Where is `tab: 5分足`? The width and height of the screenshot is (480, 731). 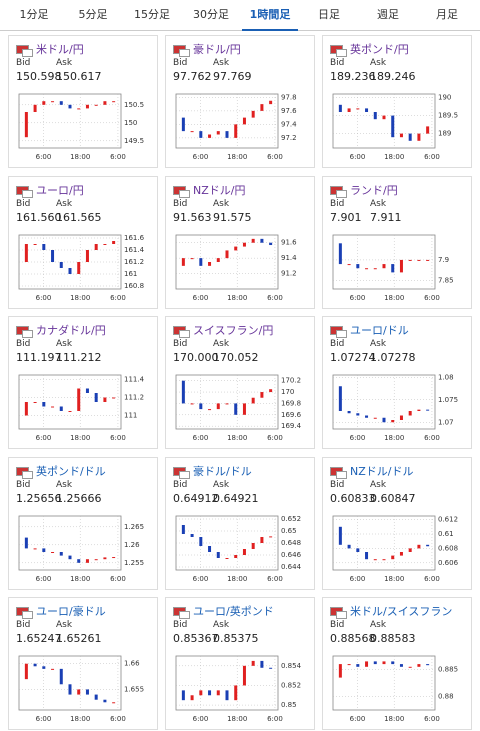 tab: 5分足 is located at coordinates (93, 14).